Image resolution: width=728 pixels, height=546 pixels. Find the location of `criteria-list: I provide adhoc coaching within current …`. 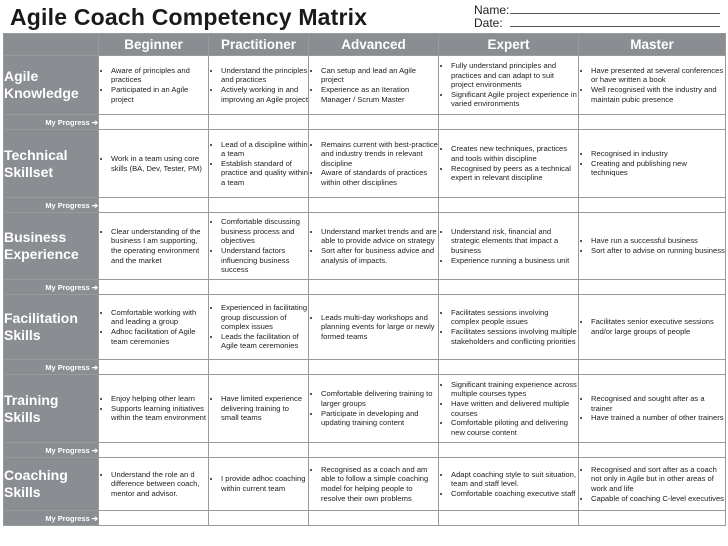

criteria-list: I provide adhoc coaching within current … is located at coordinates (258, 483).